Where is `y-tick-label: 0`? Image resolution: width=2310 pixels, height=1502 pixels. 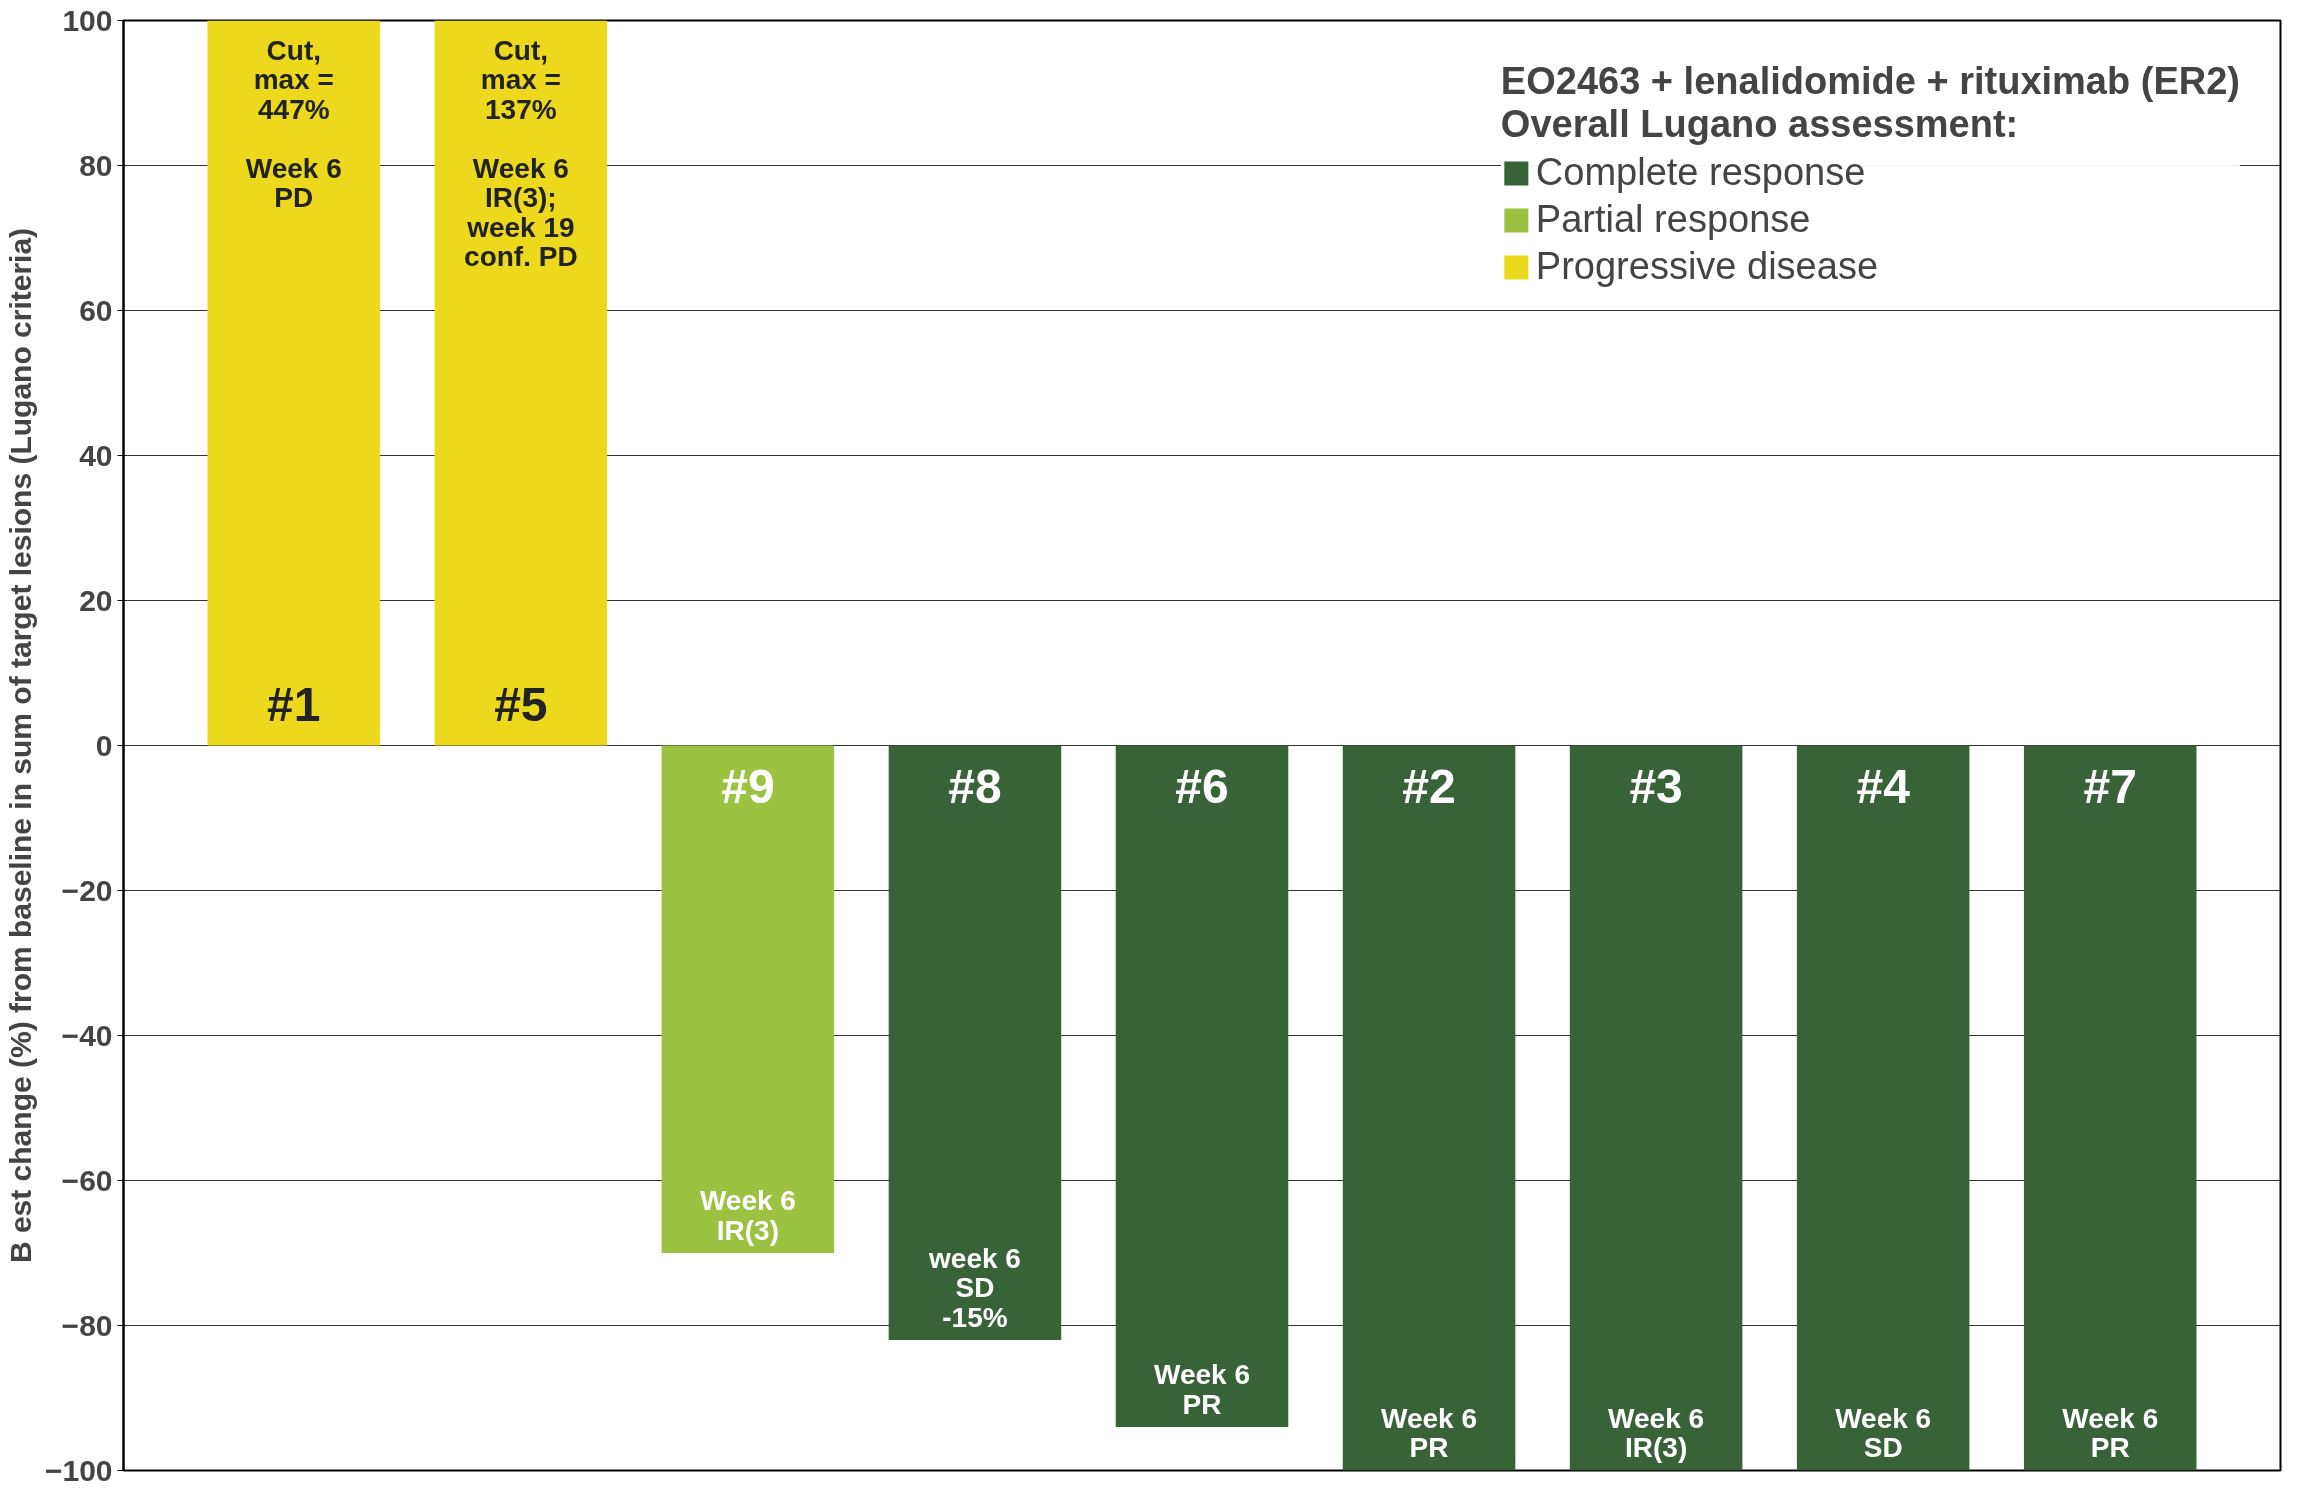 y-tick-label: 0 is located at coordinates (104, 745).